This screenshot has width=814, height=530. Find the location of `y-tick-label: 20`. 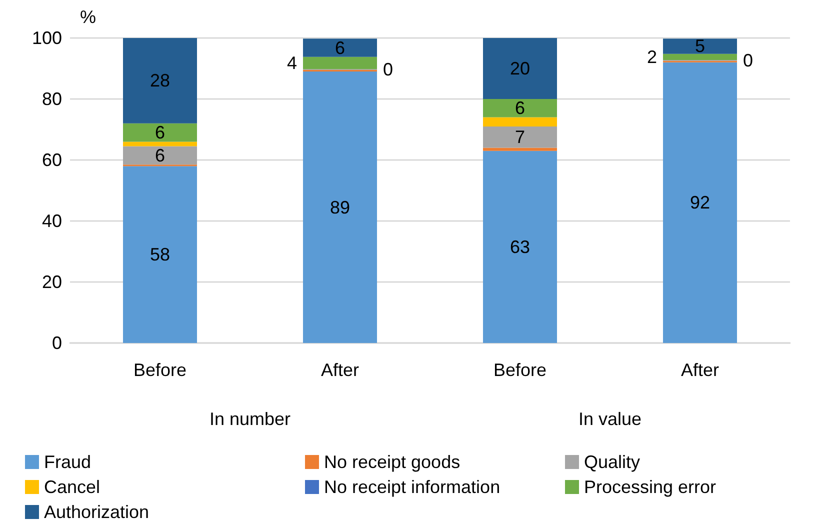

y-tick-label: 20 is located at coordinates (52, 282).